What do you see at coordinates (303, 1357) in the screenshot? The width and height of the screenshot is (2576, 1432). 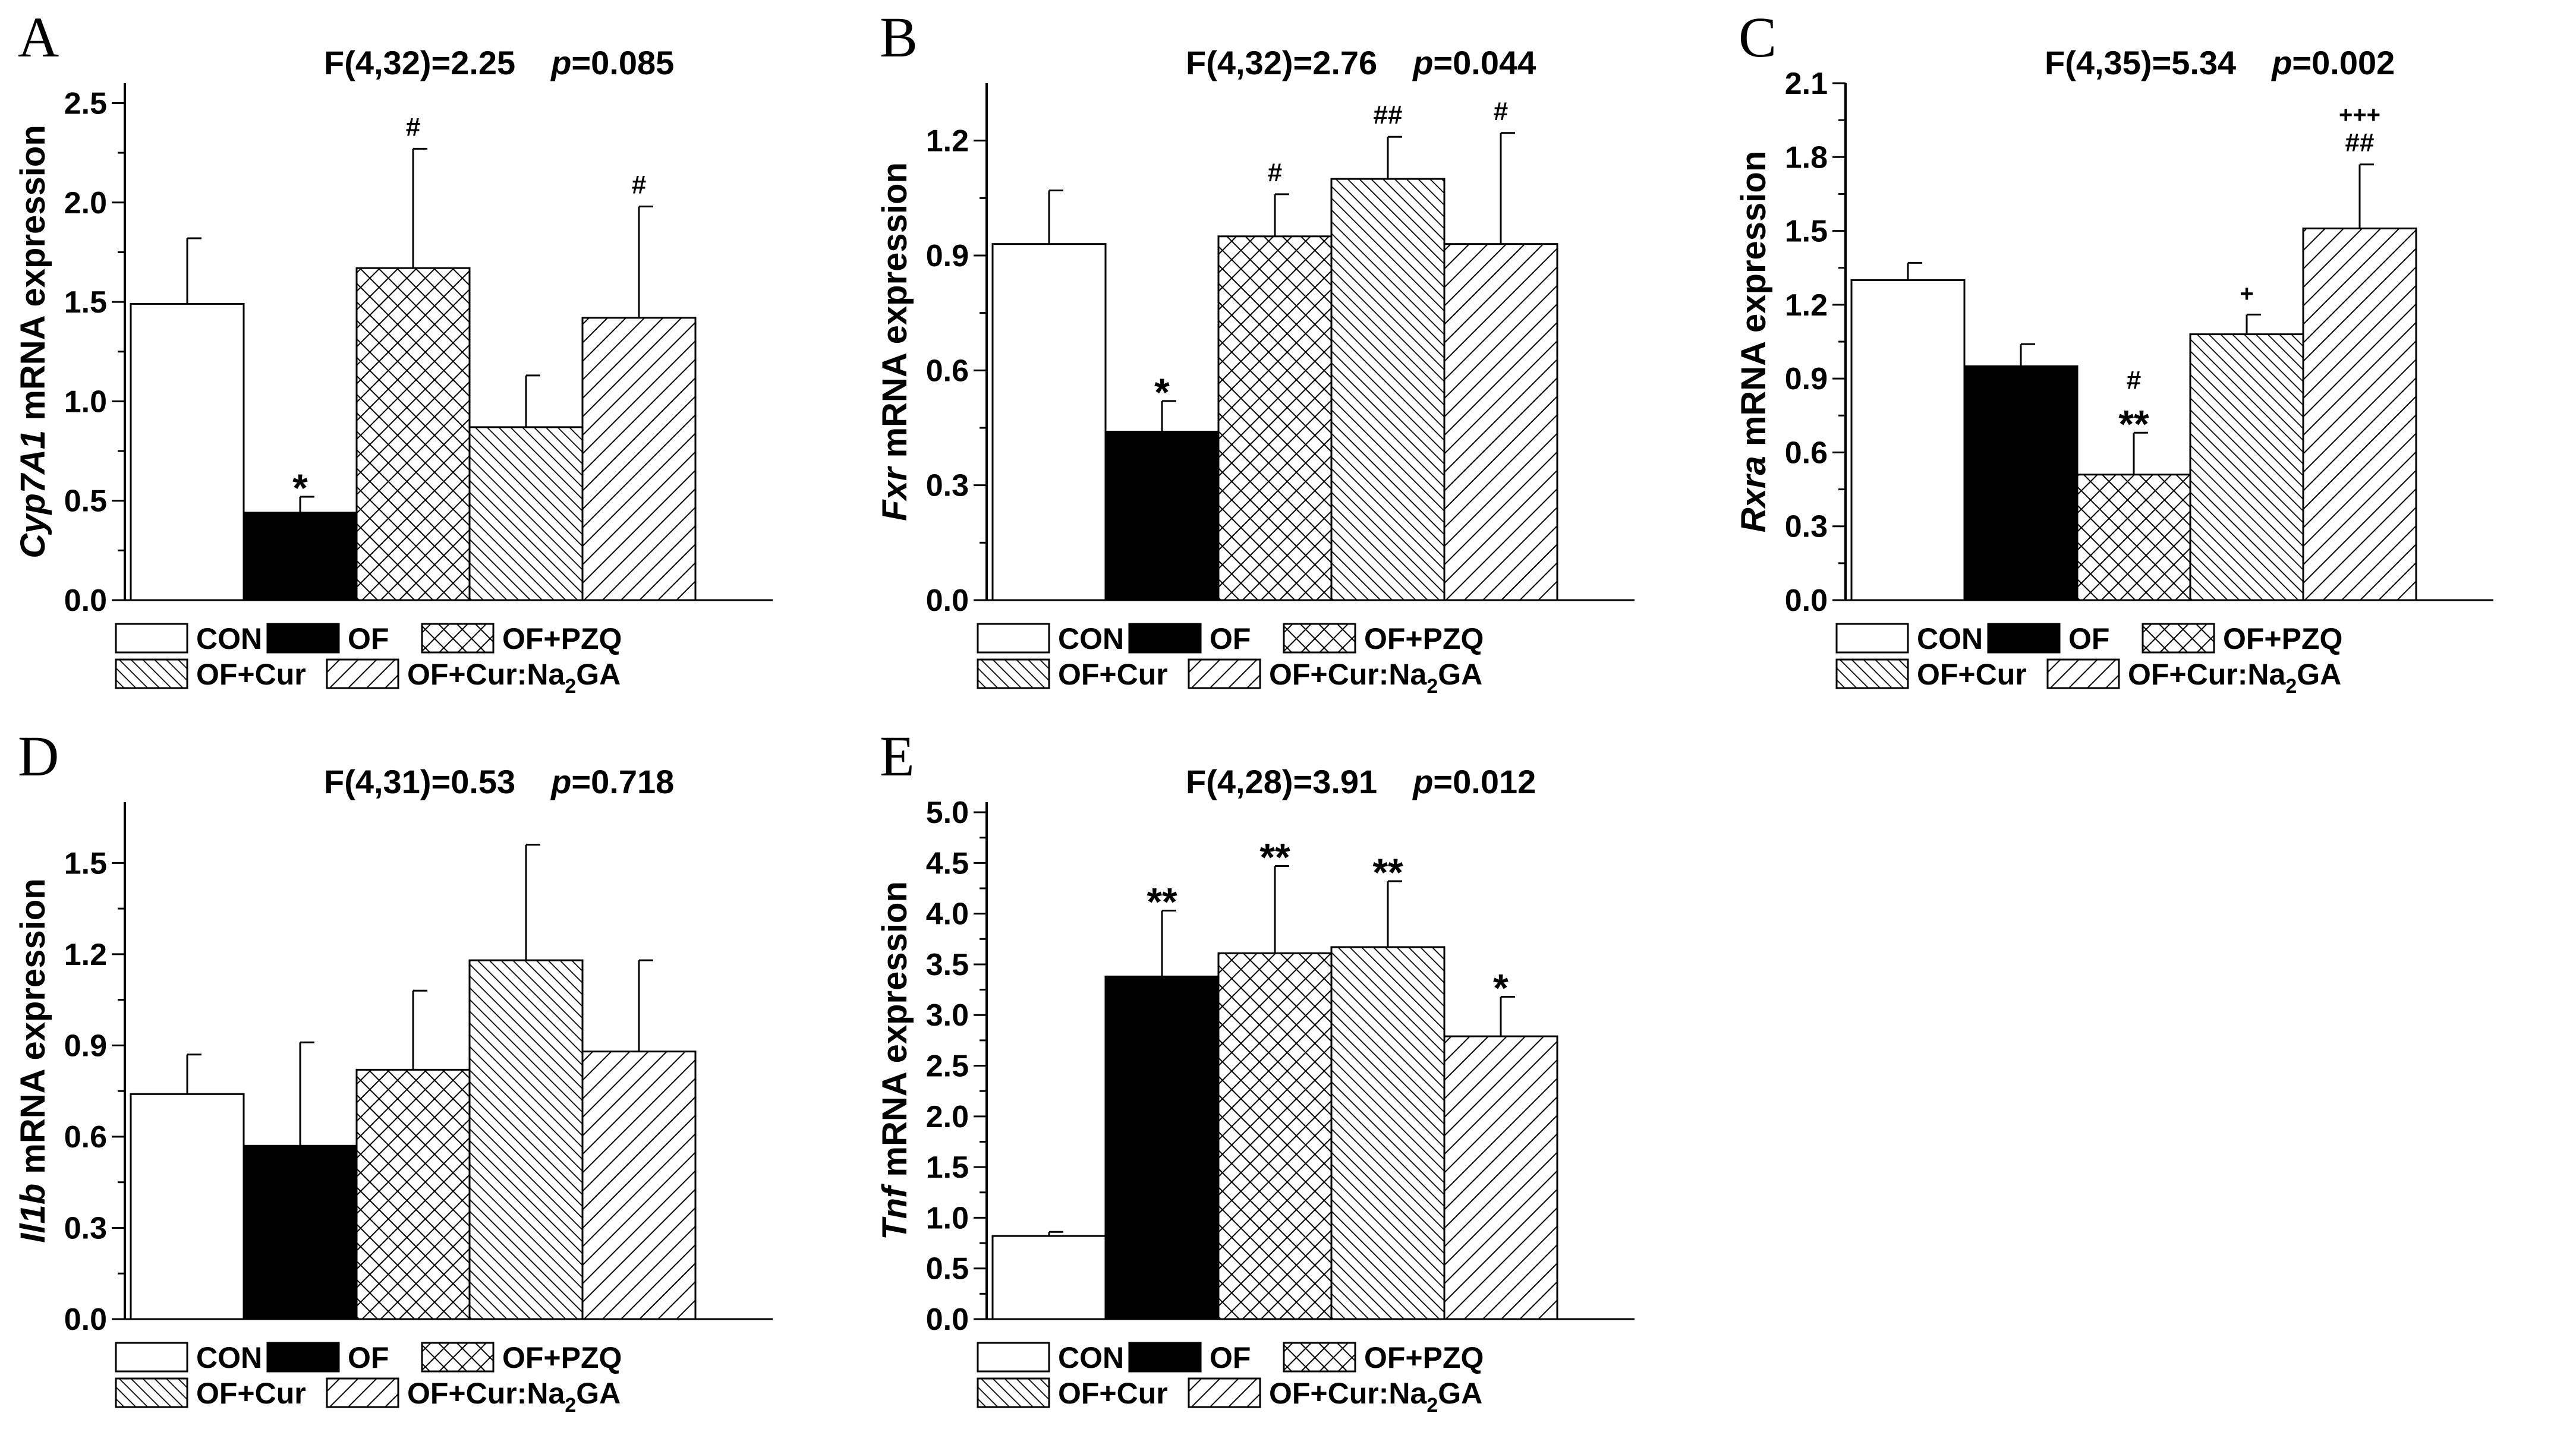 I see `legend-swatch-of` at bounding box center [303, 1357].